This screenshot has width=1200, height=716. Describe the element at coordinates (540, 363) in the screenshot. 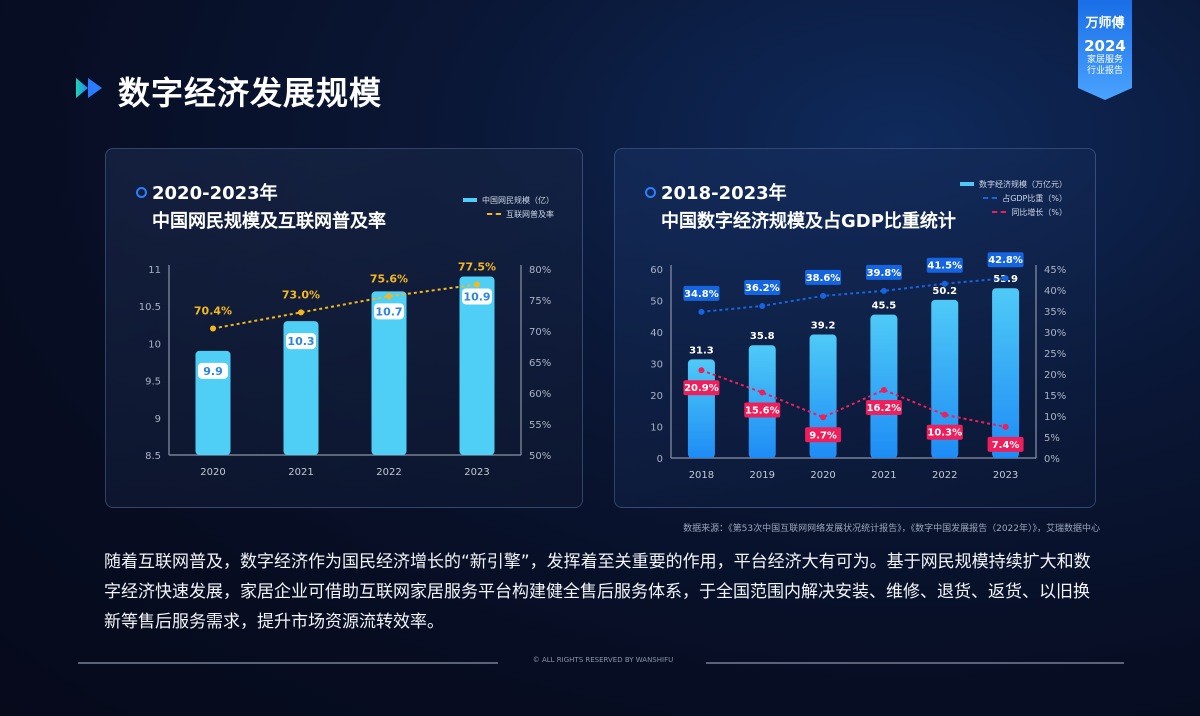

I see `right-tick-label: 65%` at that location.